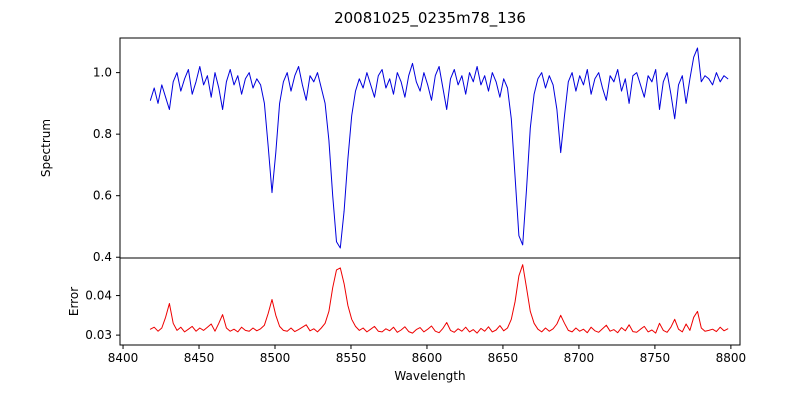  I want to click on x-tick-label: 8650, so click(503, 358).